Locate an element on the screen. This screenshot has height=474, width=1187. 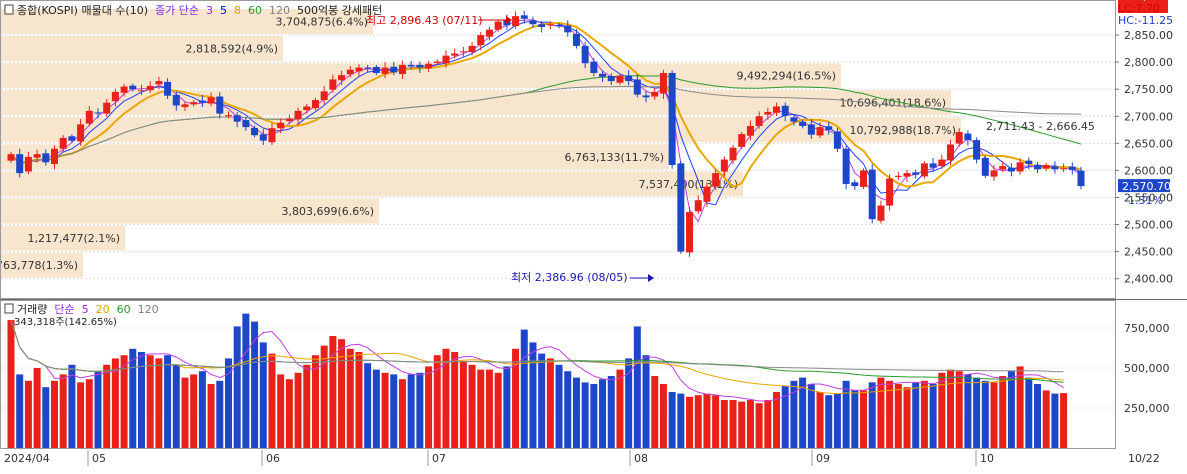
volume-ma-20-line is located at coordinates (537, 357).